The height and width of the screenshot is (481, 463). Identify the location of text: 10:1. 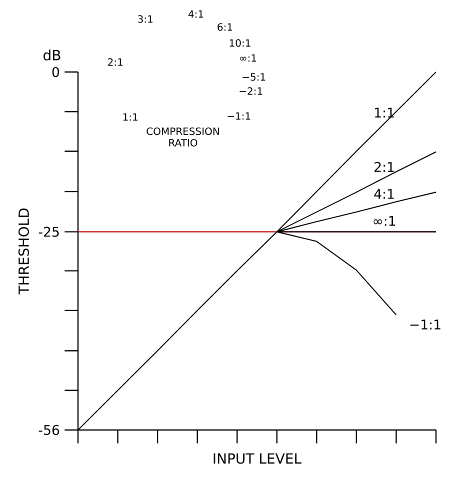
(240, 43).